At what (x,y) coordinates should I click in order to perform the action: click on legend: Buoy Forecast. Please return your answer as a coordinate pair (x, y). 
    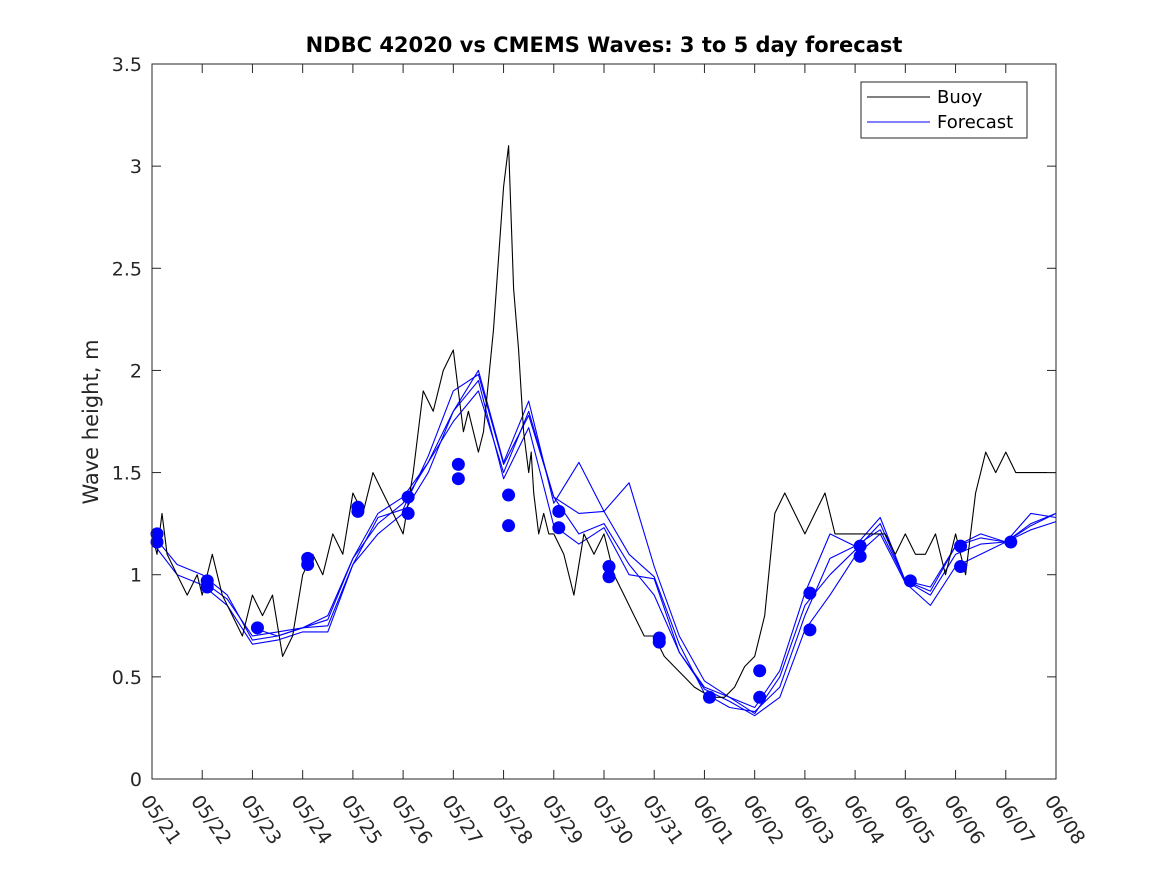
    Looking at the image, I should click on (944, 110).